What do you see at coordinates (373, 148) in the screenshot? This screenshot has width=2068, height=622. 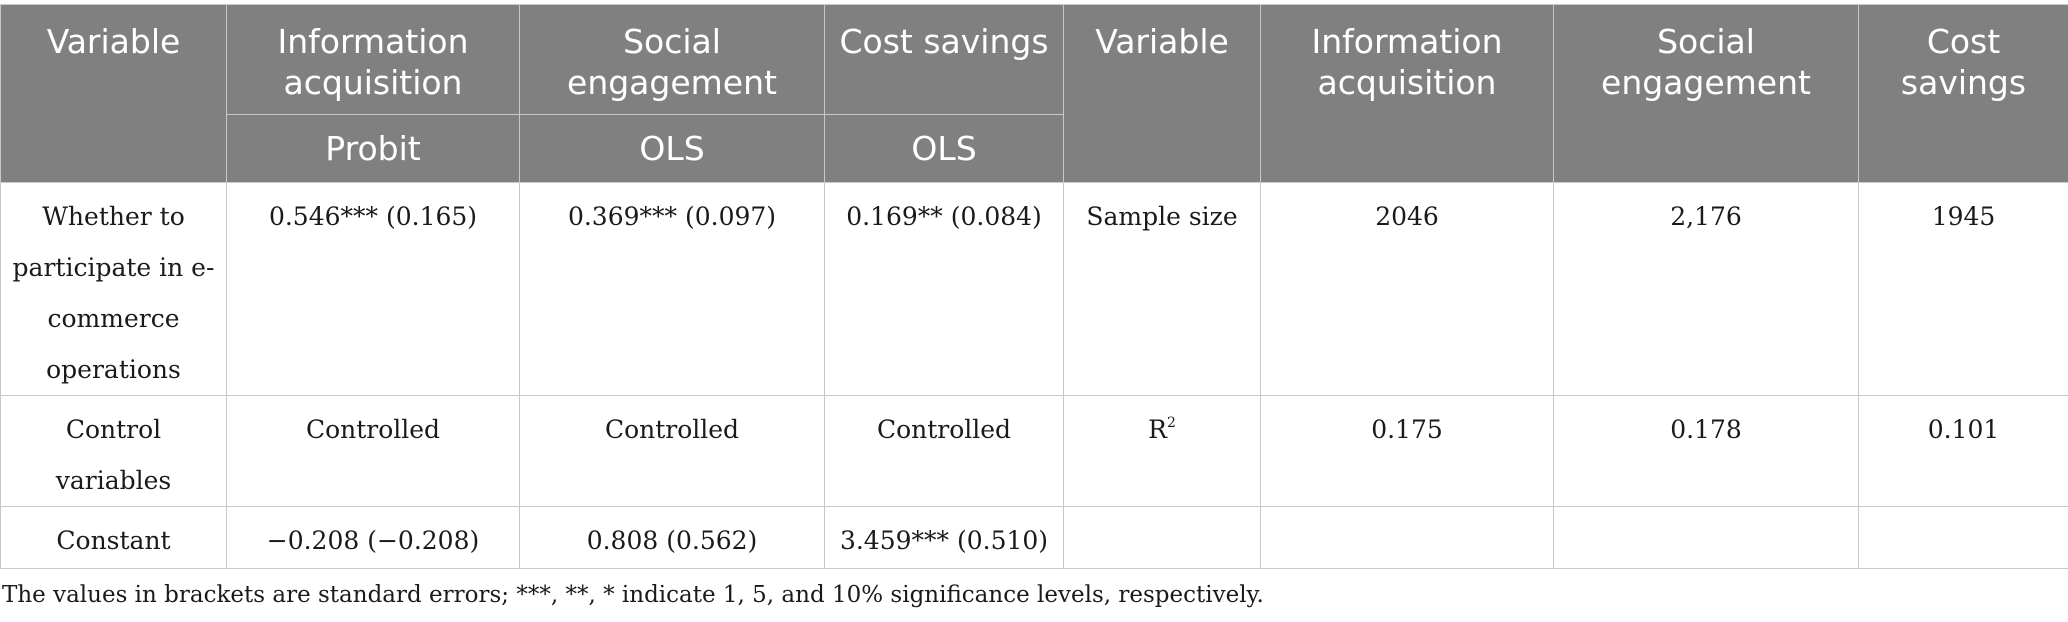 I see `subheader-probit: Probit` at bounding box center [373, 148].